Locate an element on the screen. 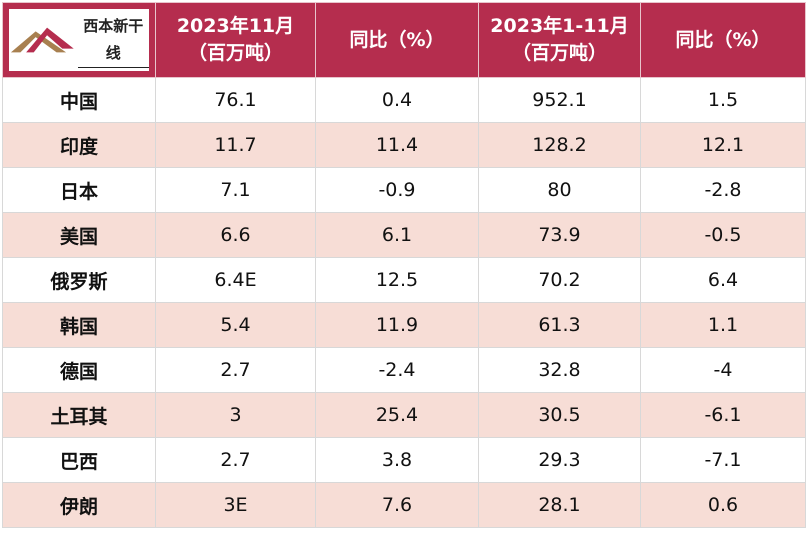 This screenshot has width=808, height=535. nov-output-cell: 6.4E is located at coordinates (235, 280).